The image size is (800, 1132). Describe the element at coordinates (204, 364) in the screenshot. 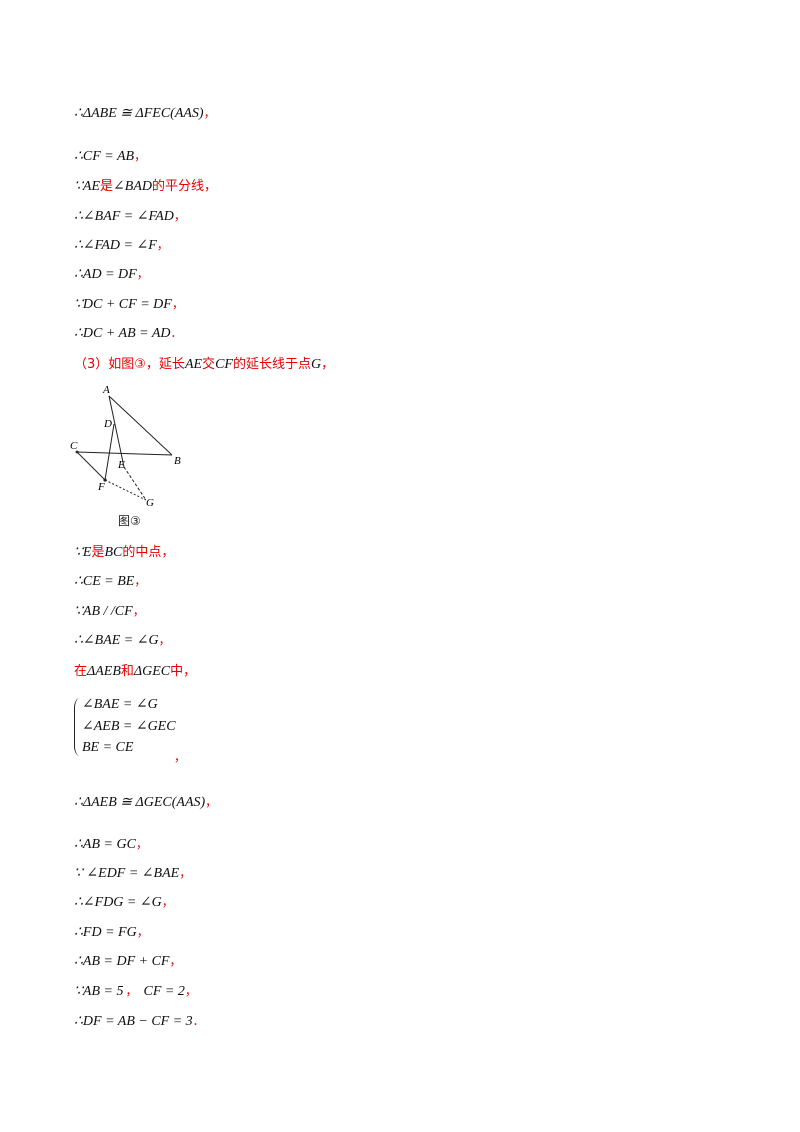

I see `part-3-heading: （3）如图③，延长AE交CF的延长线于点G，` at that location.